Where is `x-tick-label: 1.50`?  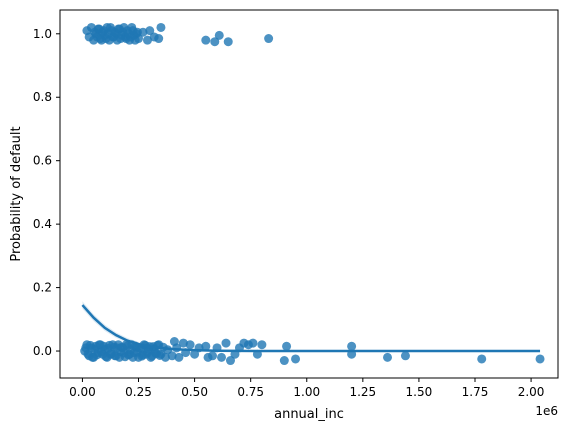 x-tick-label: 1.50 is located at coordinates (419, 392).